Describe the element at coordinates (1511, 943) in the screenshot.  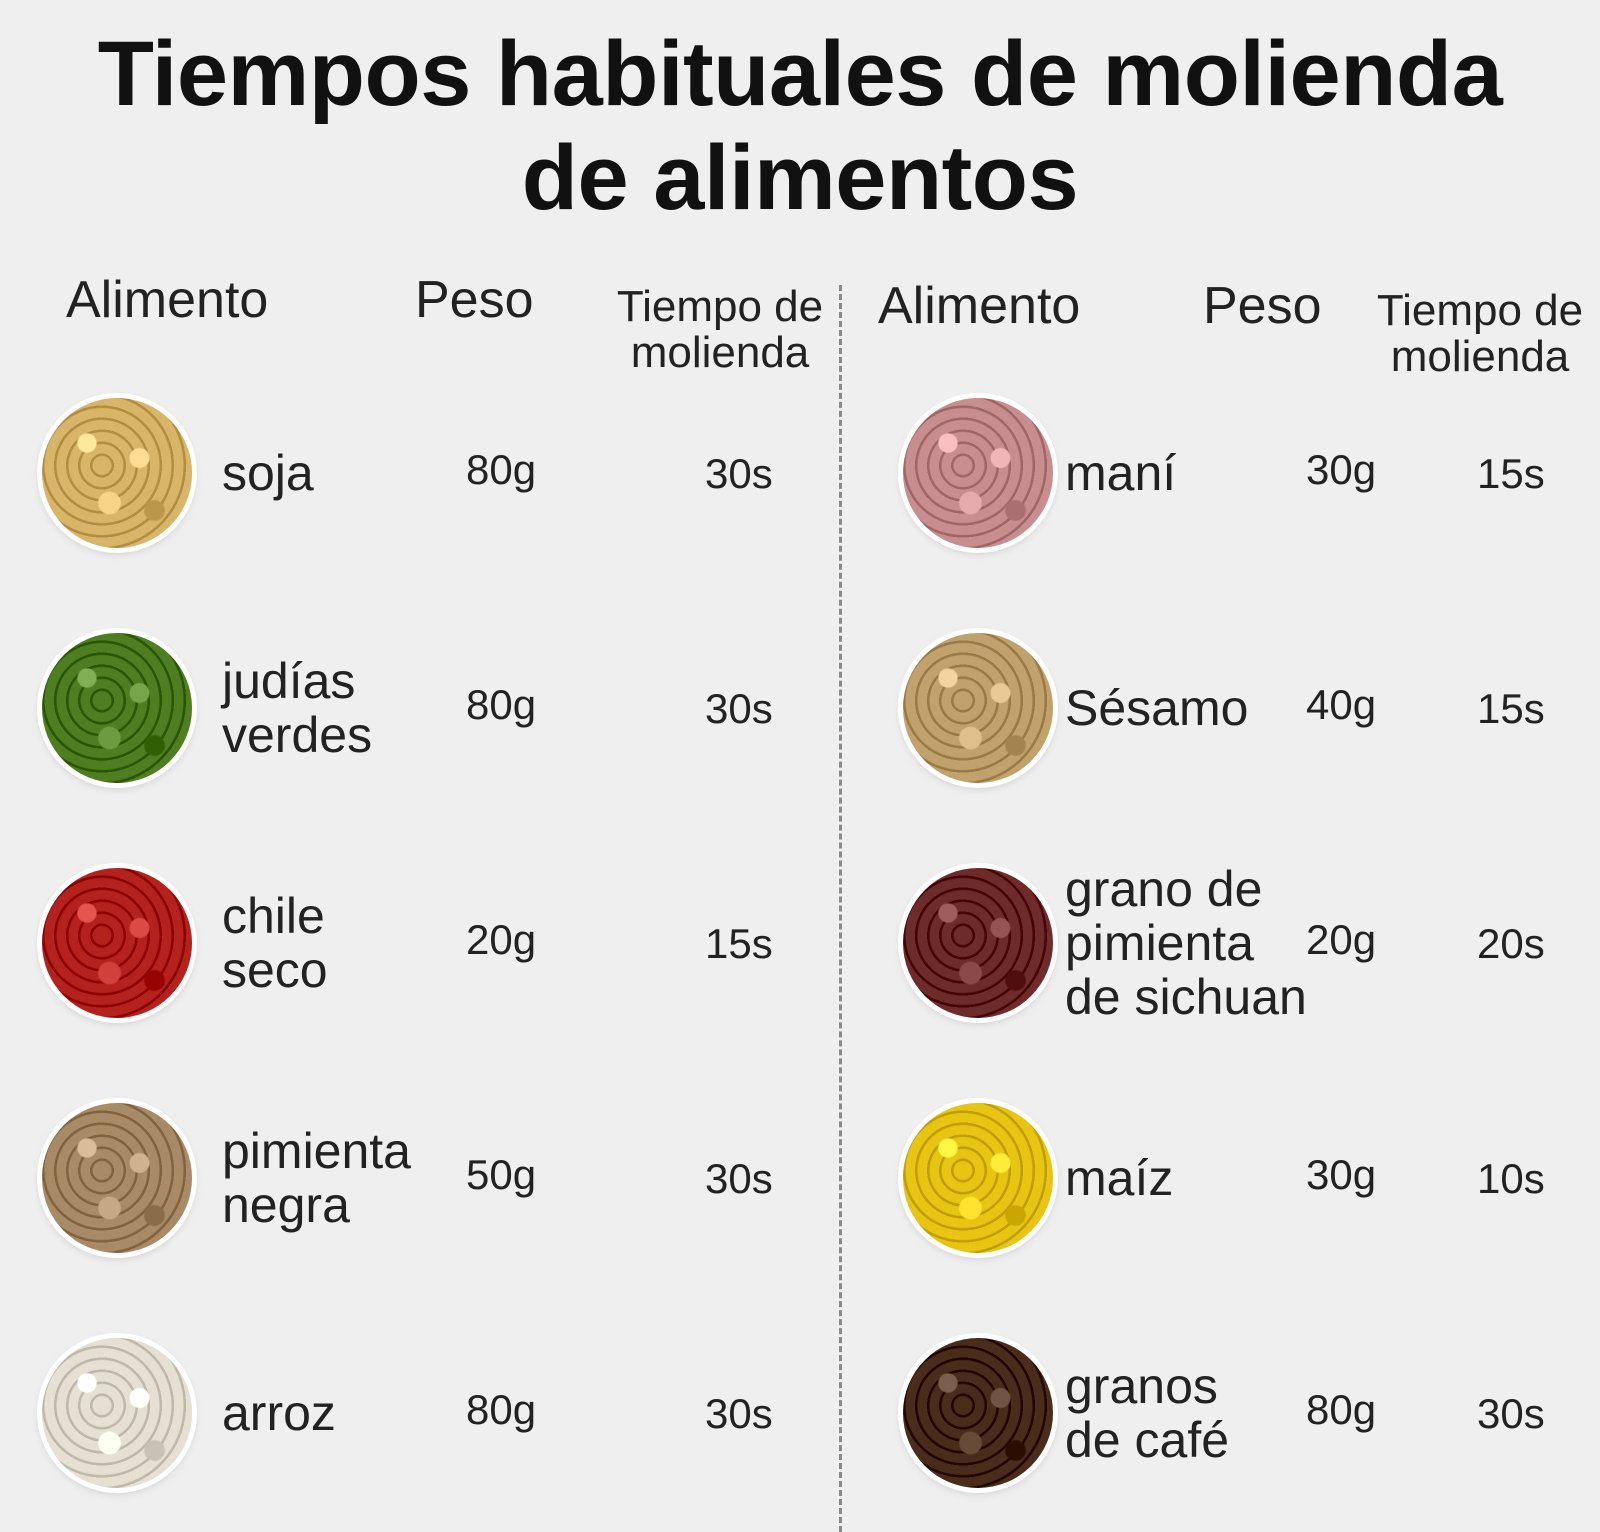
I see `right-food-time: 20s` at that location.